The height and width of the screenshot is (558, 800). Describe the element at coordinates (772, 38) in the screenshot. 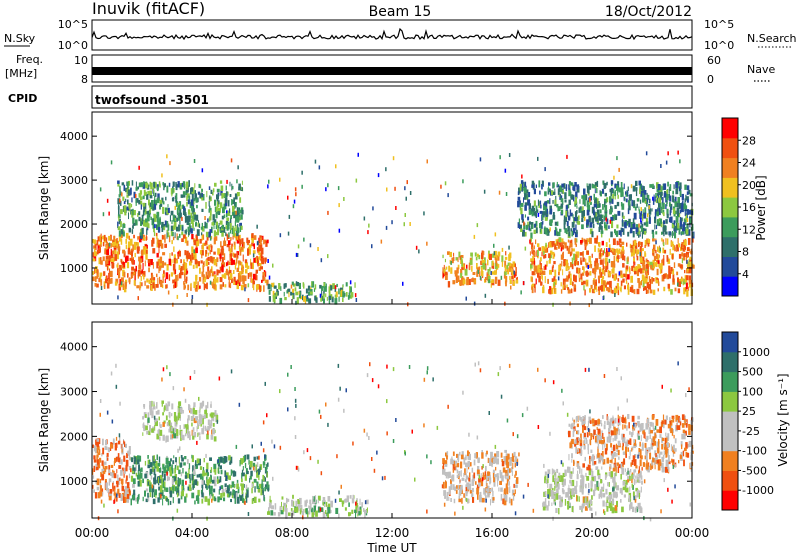

I see `nsearch-label: N.Search` at that location.